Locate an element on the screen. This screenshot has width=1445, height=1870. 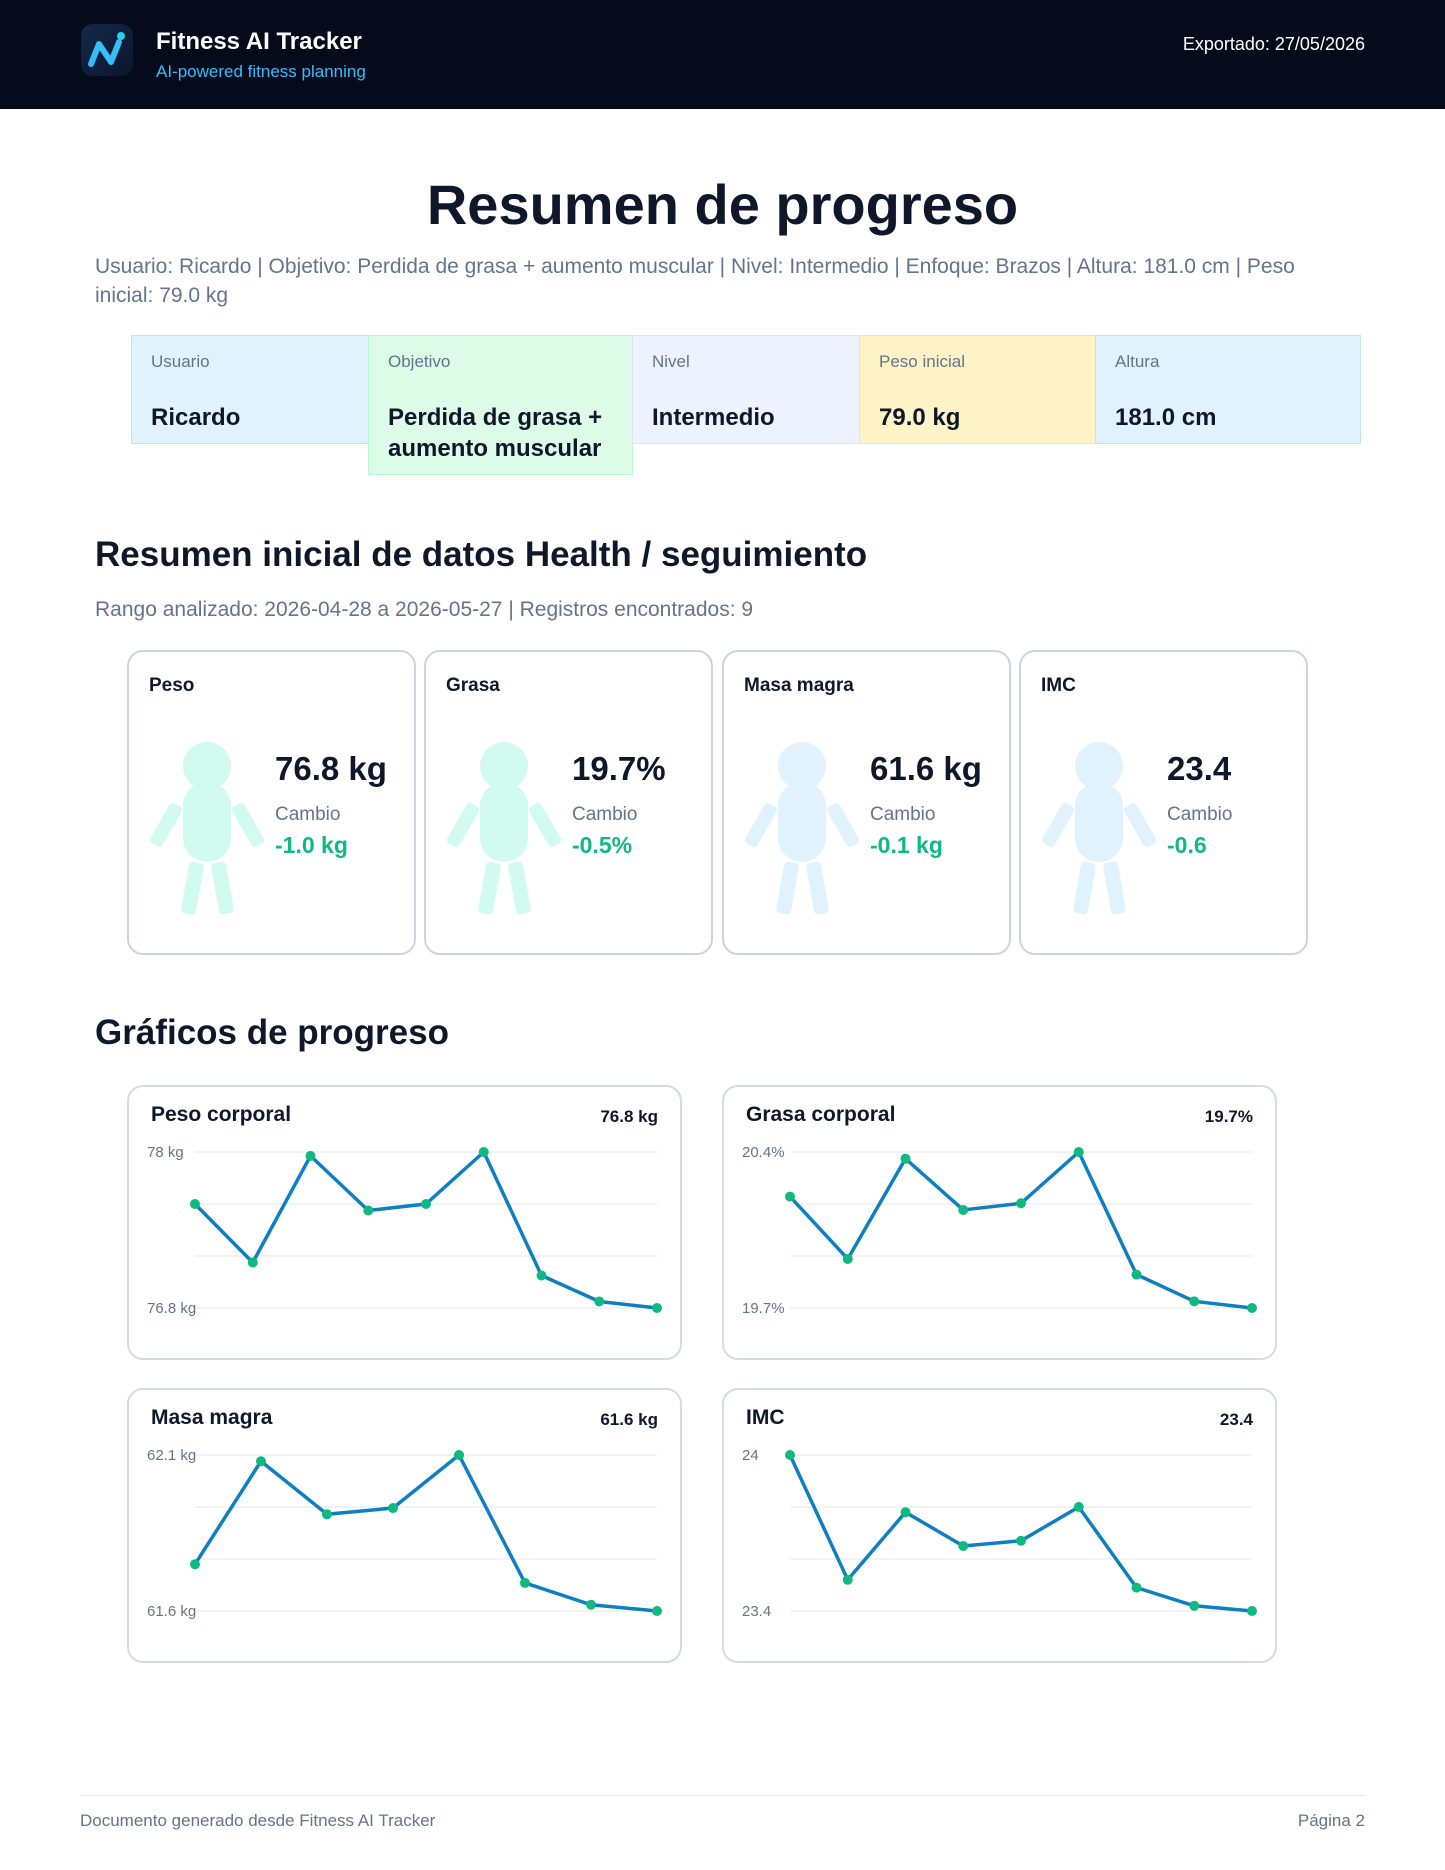
metric-card-masa-magra: Masa magra 61.6 kg Cambio -0.1 kg is located at coordinates (866, 802).